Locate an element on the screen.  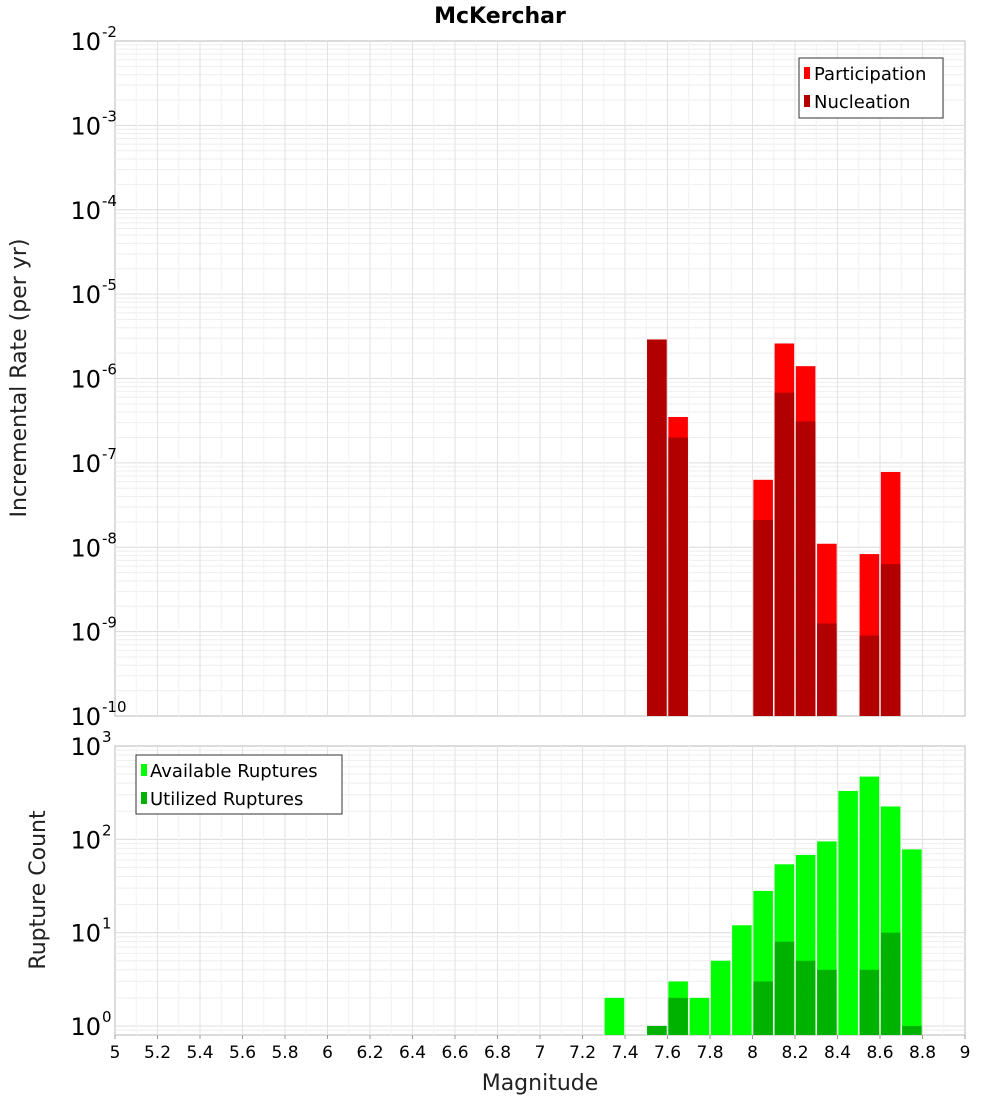
y-tick-exponent: -9 is located at coordinates (109, 623).